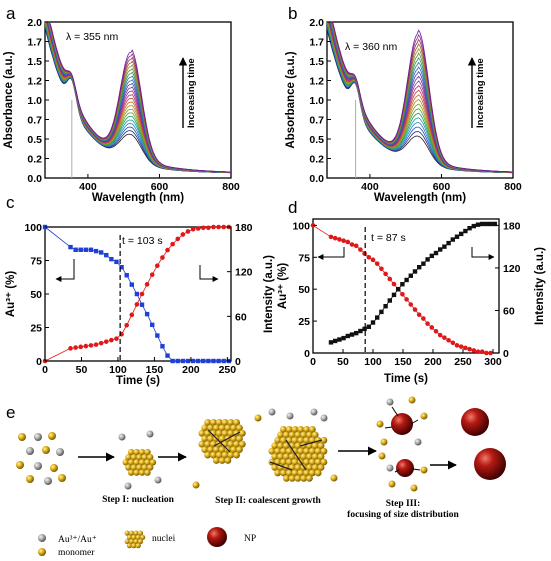  Describe the element at coordinates (88, 187) in the screenshot. I see `x-tick-label: 400` at that location.